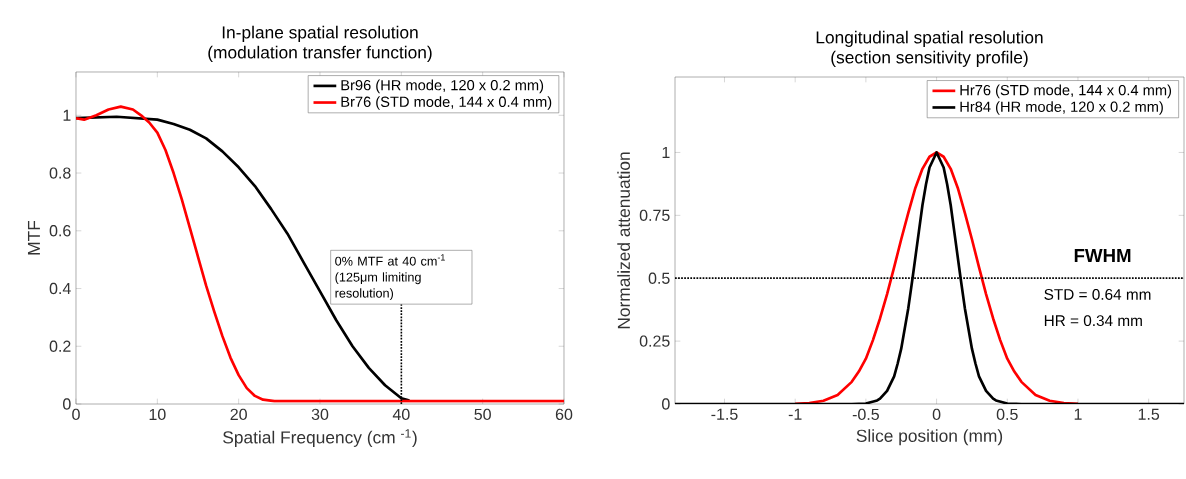 The image size is (1186, 479). I want to click on y-tick-label: 0.5, so click(659, 278).